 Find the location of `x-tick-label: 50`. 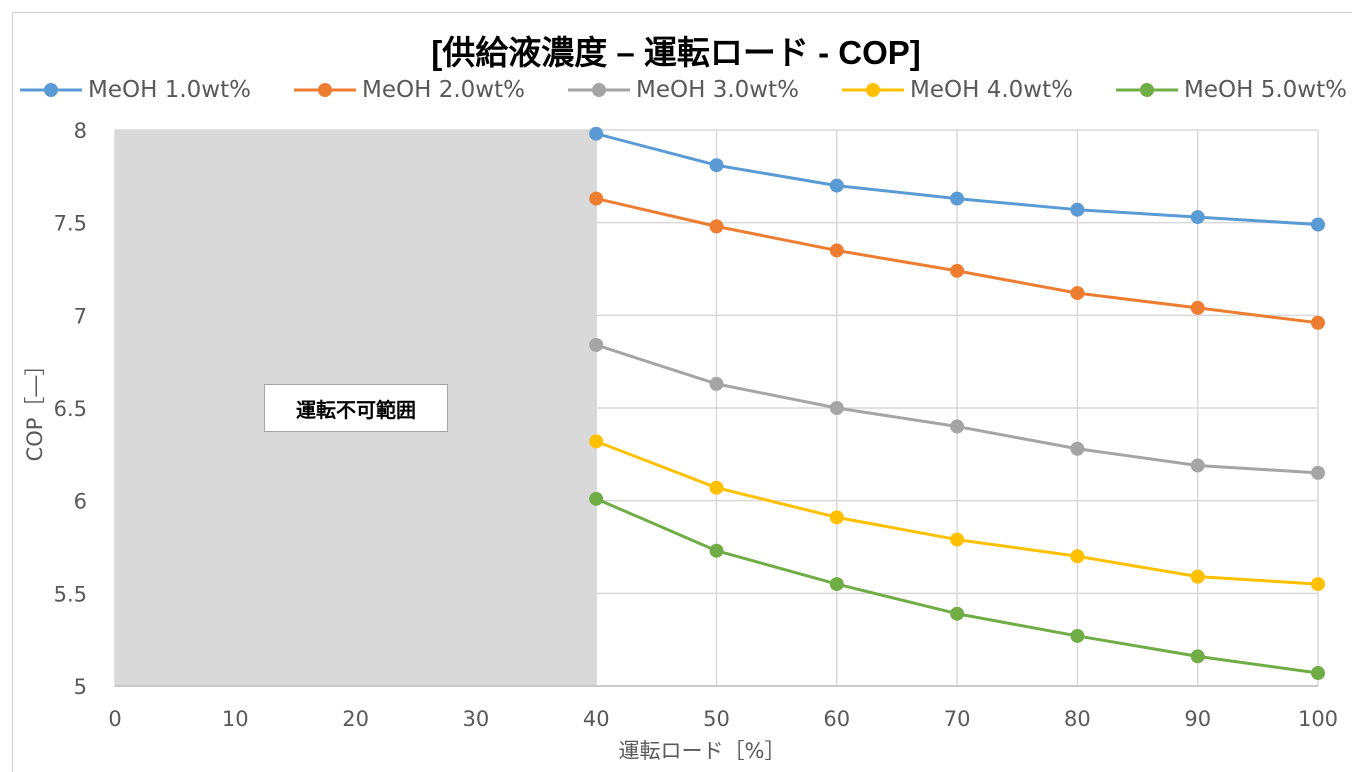

x-tick-label: 50 is located at coordinates (716, 719).